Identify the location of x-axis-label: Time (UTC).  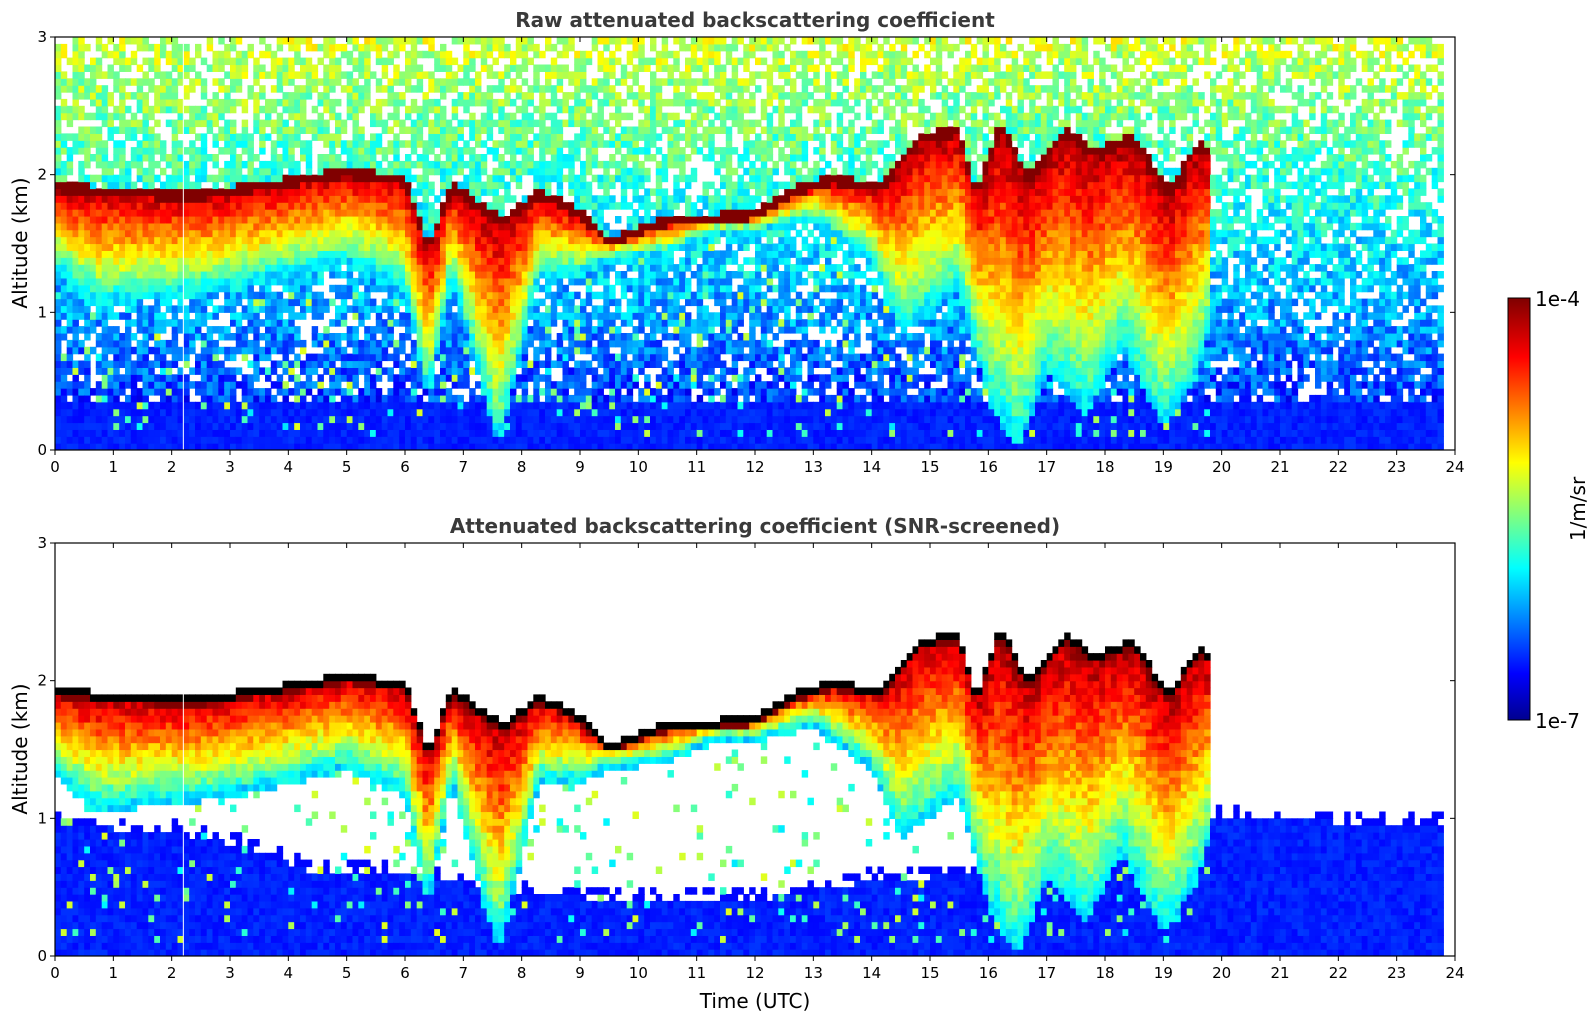
(755, 1001).